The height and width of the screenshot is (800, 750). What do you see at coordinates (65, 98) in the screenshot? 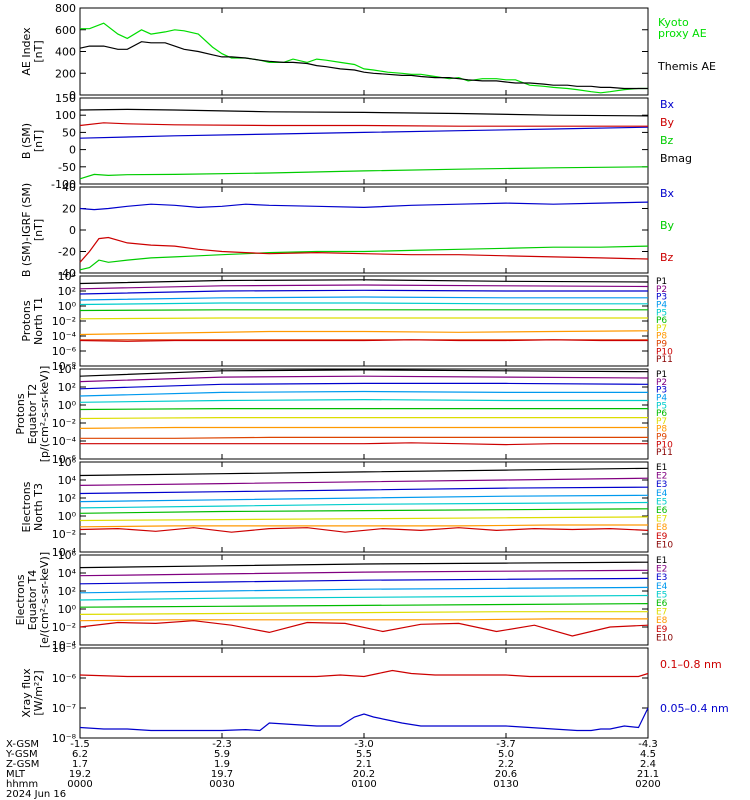
I see `y-tick-label: 150` at bounding box center [65, 98].